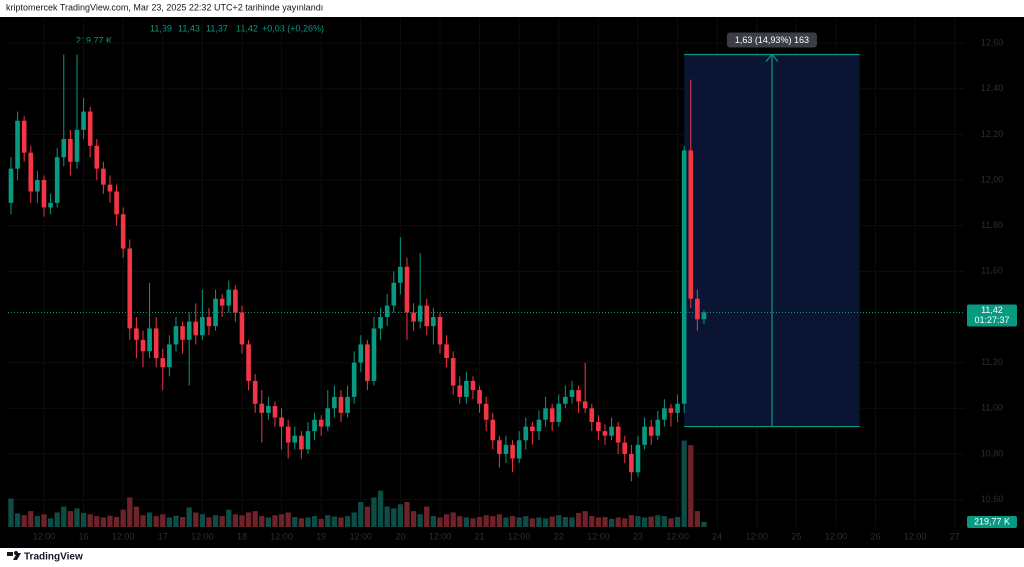  I want to click on countdown: 01:27:37, so click(991, 320).